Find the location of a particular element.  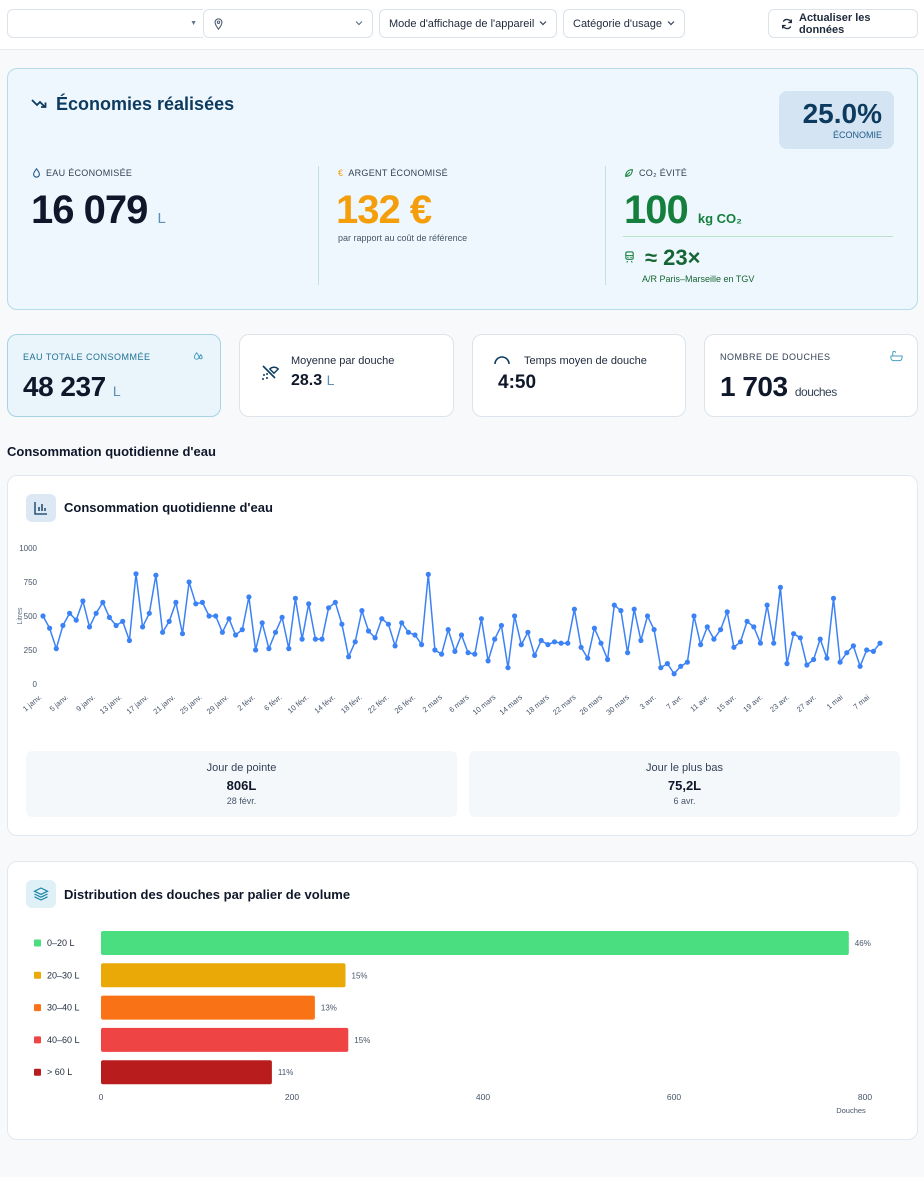

usage-category-select: Catégorie d'usage is located at coordinates (624, 23).